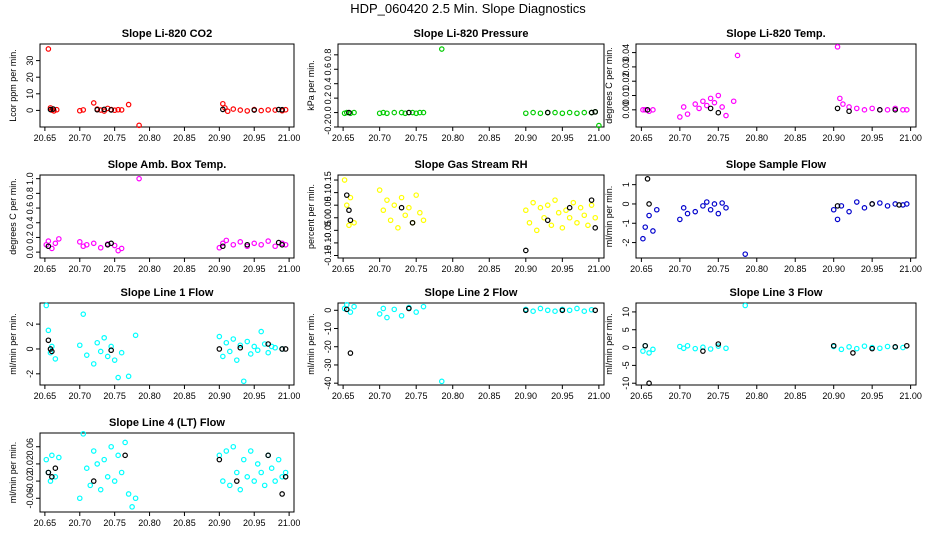 This screenshot has width=936, height=540. What do you see at coordinates (328, 383) in the screenshot?
I see `y-tick-label: -40` at bounding box center [328, 383].